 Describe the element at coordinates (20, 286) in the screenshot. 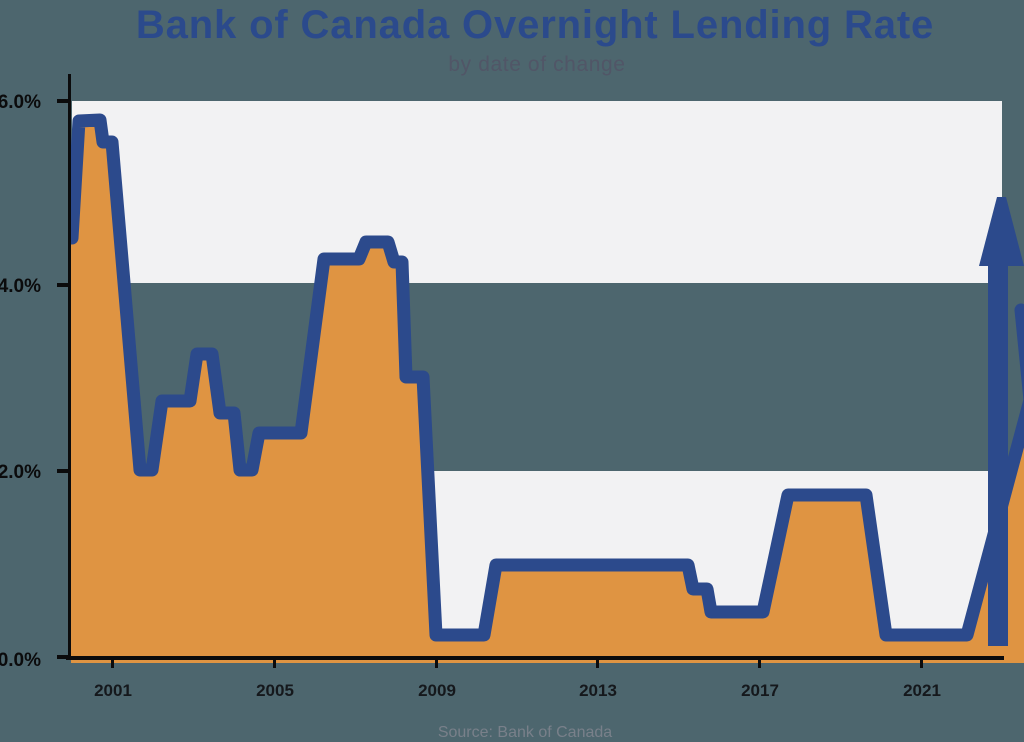

I see `svg-text: 4.0%` at that location.